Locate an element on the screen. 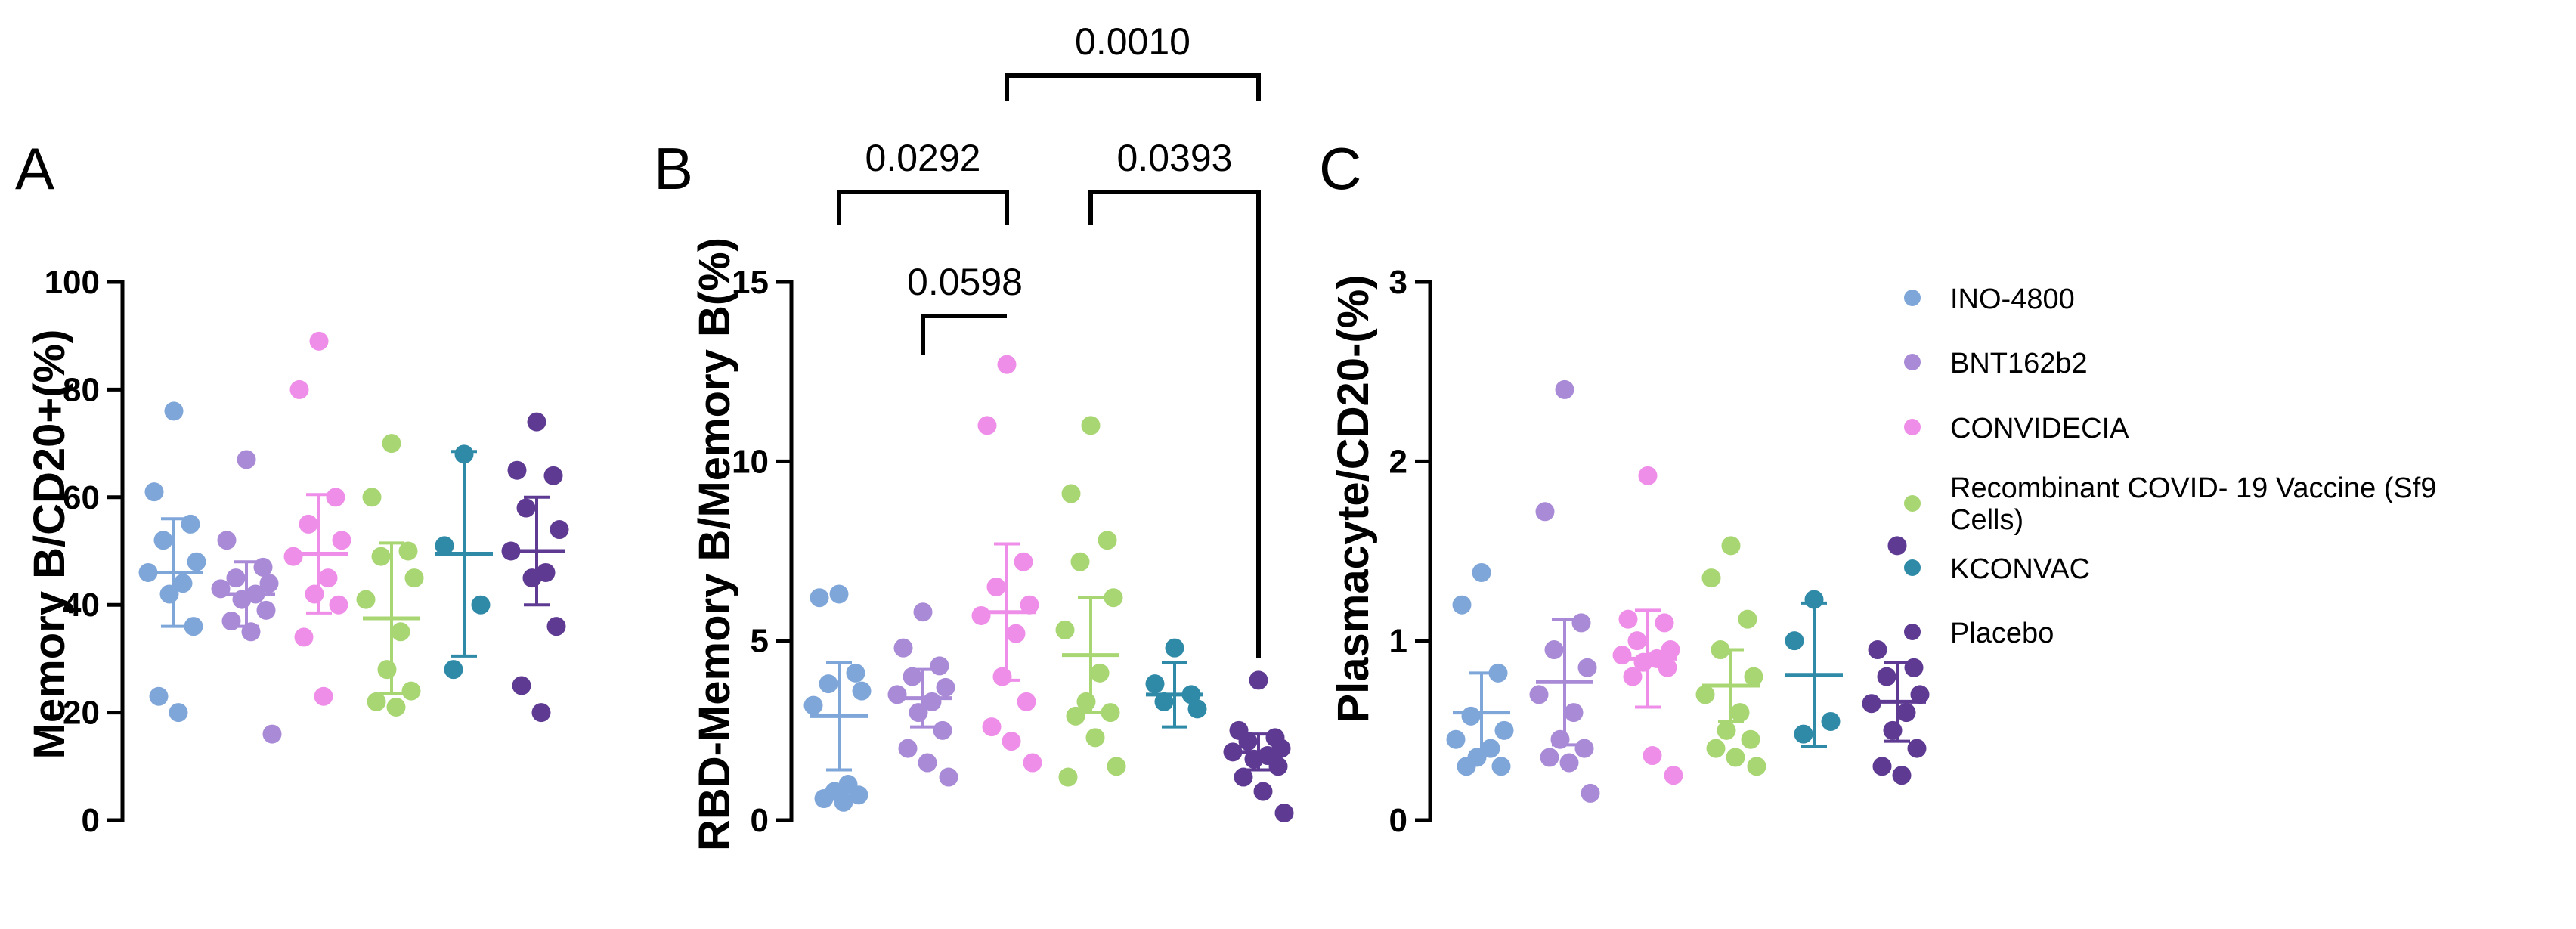  legend-label-ino-4800: INO-4800 is located at coordinates (2012, 299).